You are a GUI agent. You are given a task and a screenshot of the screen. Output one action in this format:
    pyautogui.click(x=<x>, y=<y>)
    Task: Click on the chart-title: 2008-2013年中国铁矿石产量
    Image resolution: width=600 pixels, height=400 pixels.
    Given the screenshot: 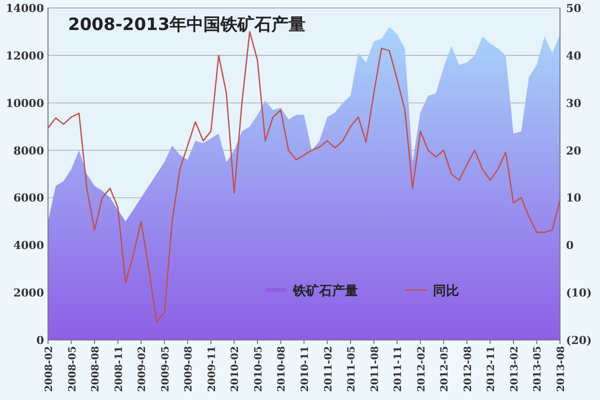 What is the action you would take?
    pyautogui.click(x=187, y=25)
    